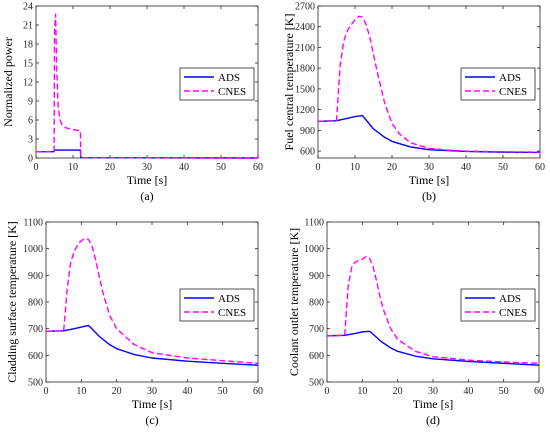 This screenshot has width=550, height=437. Describe the element at coordinates (28, 26) in the screenshot. I see `y-tick-label: 21` at that location.